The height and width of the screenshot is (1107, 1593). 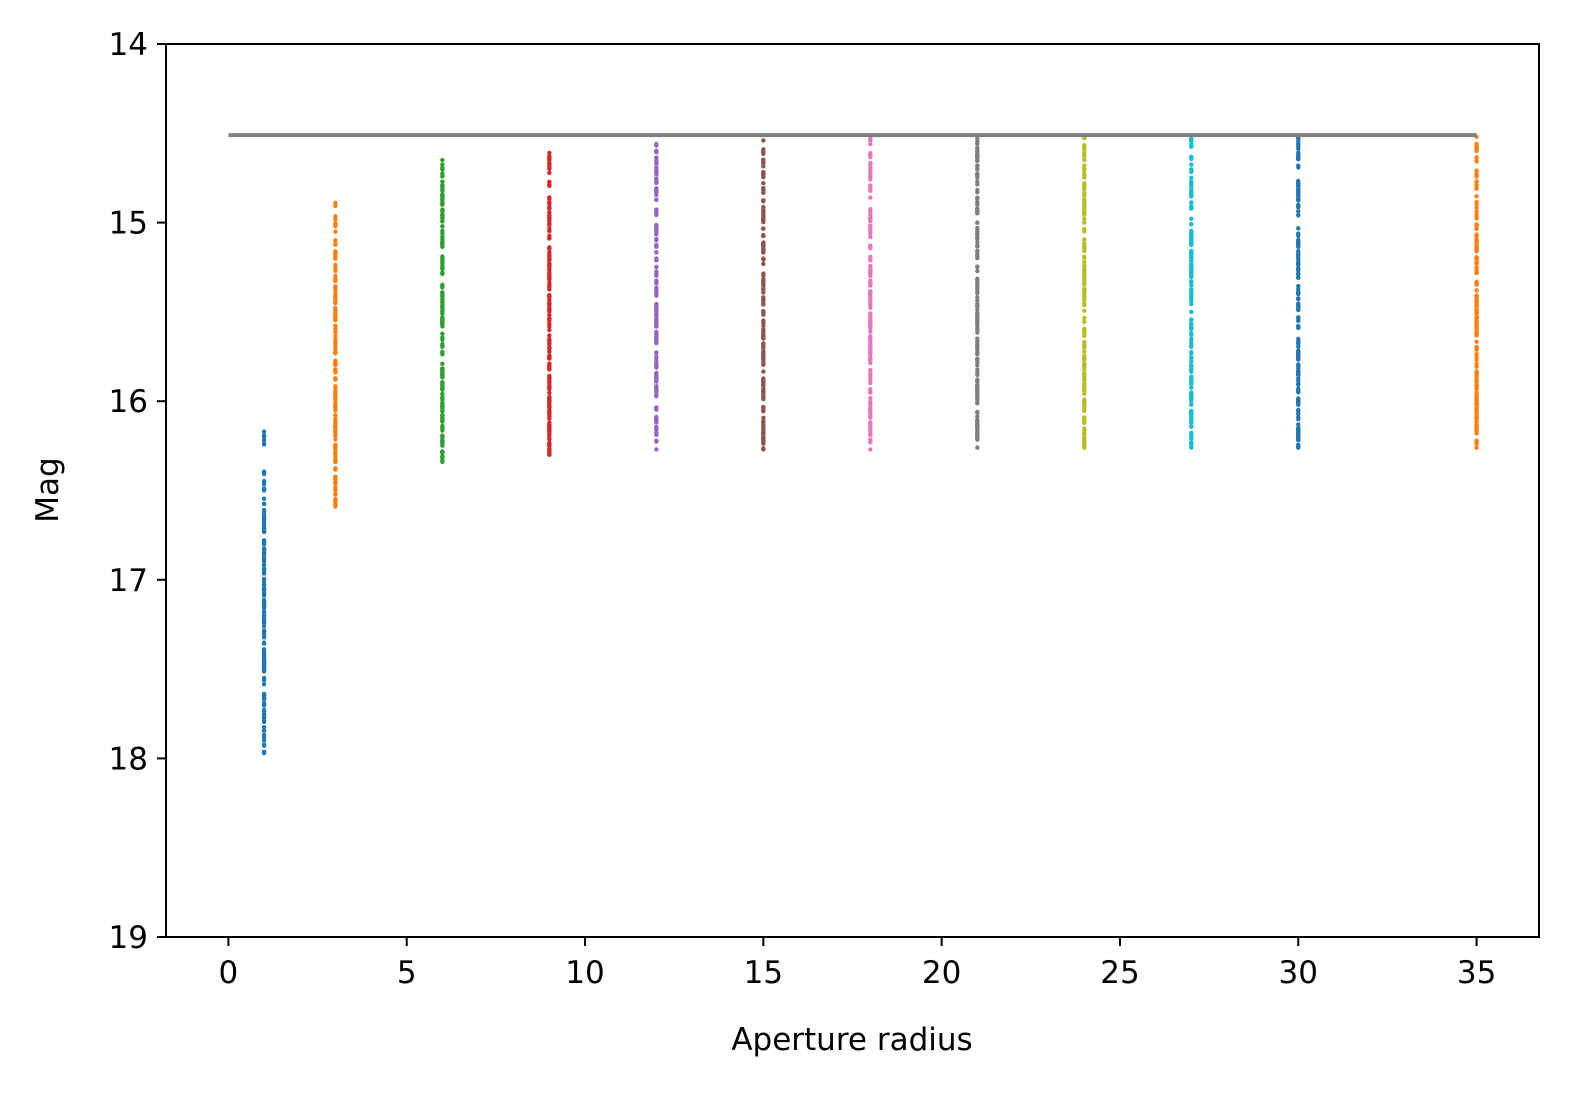 What do you see at coordinates (1476, 973) in the screenshot?
I see `x-tick-label: 35` at bounding box center [1476, 973].